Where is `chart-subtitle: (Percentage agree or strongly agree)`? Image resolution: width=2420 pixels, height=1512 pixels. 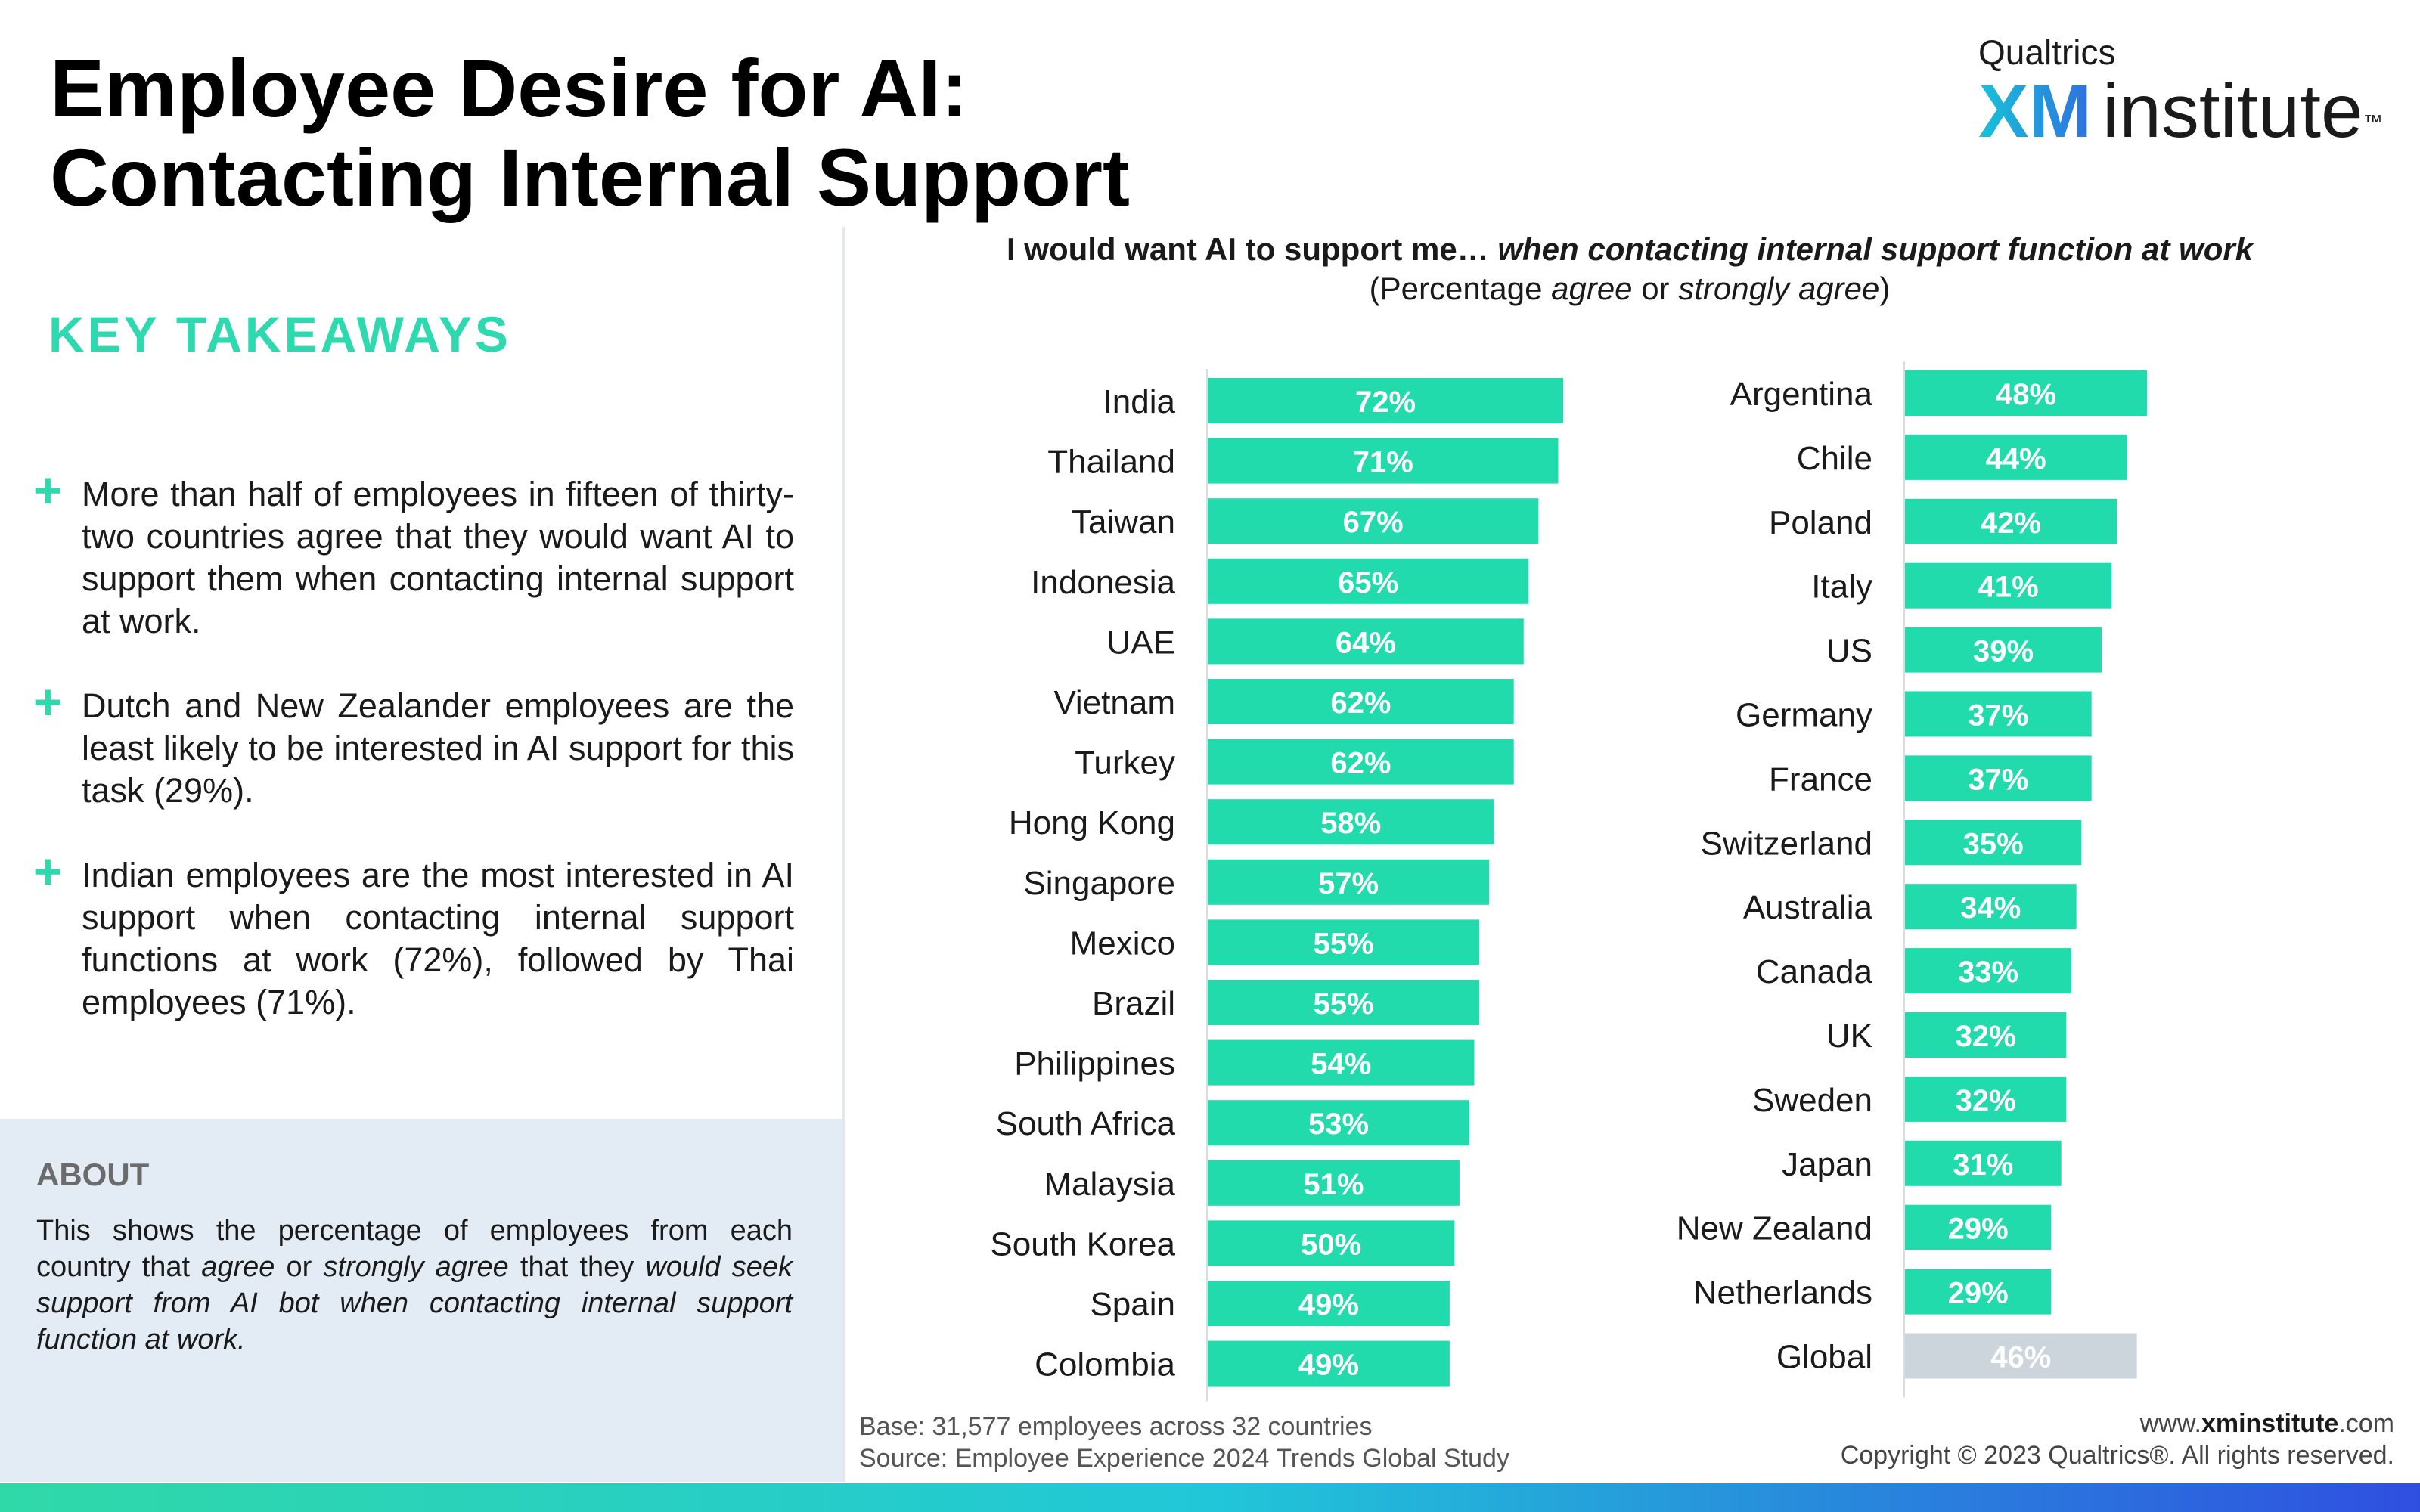
chart-subtitle: (Percentage agree or strongly agree) is located at coordinates (1630, 289).